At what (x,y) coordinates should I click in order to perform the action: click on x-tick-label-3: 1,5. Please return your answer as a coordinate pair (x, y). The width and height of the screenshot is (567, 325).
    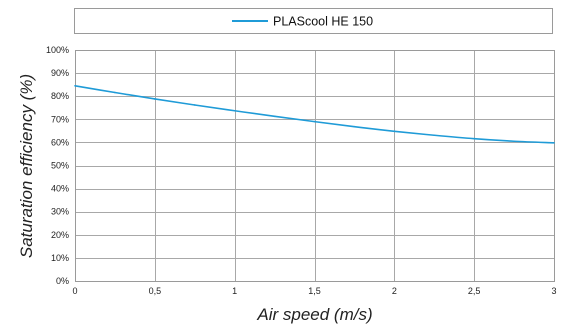
    Looking at the image, I should click on (314, 291).